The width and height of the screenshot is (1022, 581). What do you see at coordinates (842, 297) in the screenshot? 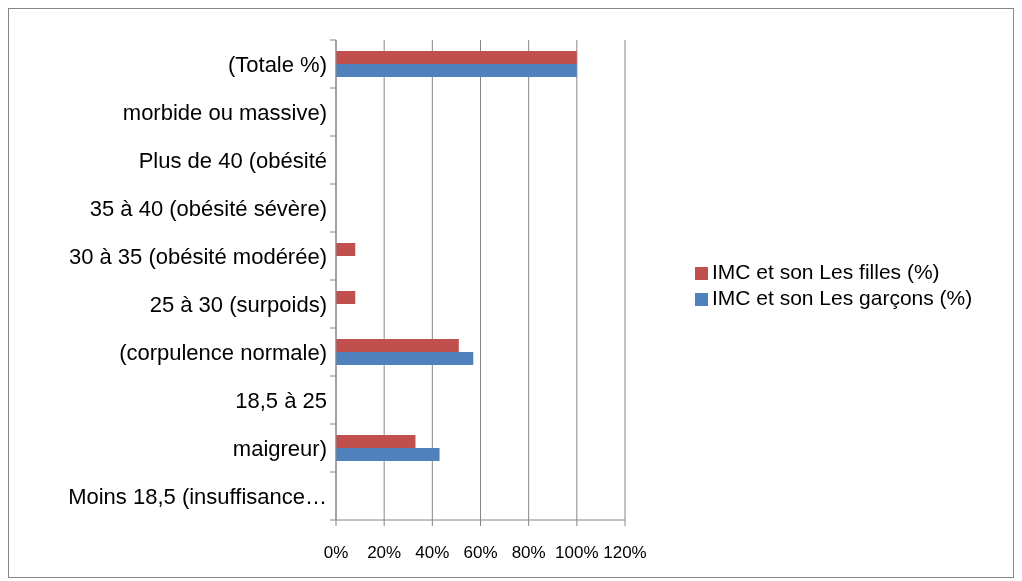
I see `legend-label: IMC et son Les garçons (%)` at bounding box center [842, 297].